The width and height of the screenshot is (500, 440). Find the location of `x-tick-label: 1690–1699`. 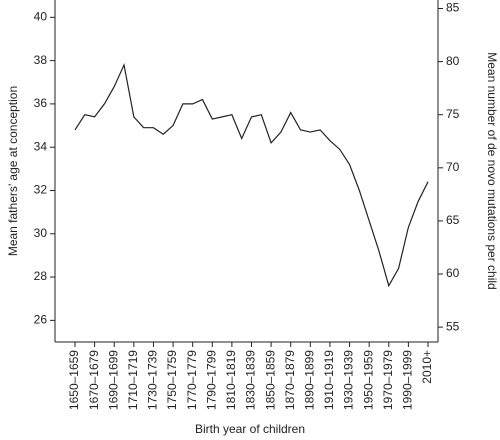

x-tick-label: 1690–1699 is located at coordinates (113, 380).